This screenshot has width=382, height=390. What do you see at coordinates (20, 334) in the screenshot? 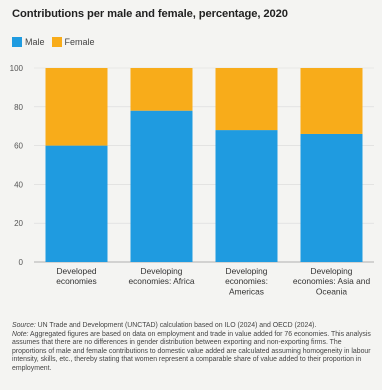
I see `note-label: Note:` at bounding box center [20, 334].